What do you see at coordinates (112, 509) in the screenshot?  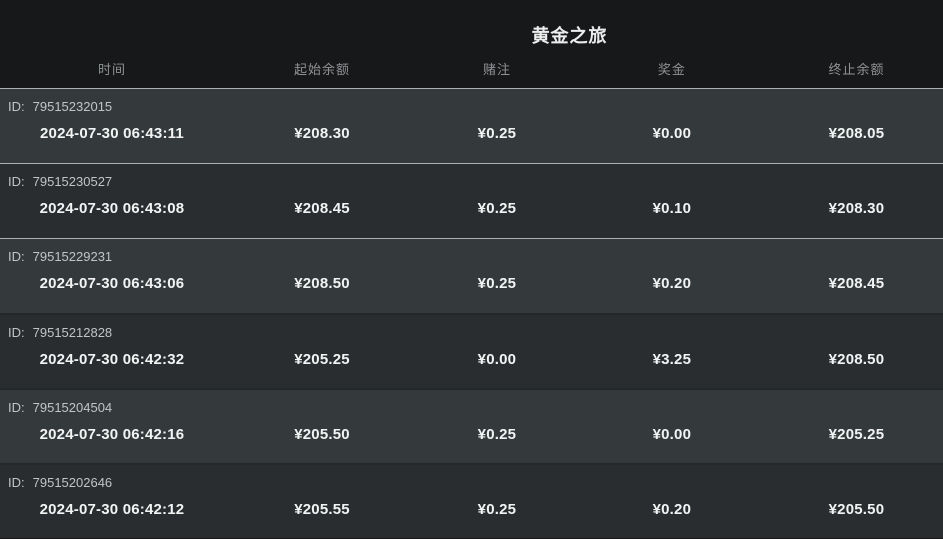 I see `cell-time: 2024-07-30 06:42:12` at bounding box center [112, 509].